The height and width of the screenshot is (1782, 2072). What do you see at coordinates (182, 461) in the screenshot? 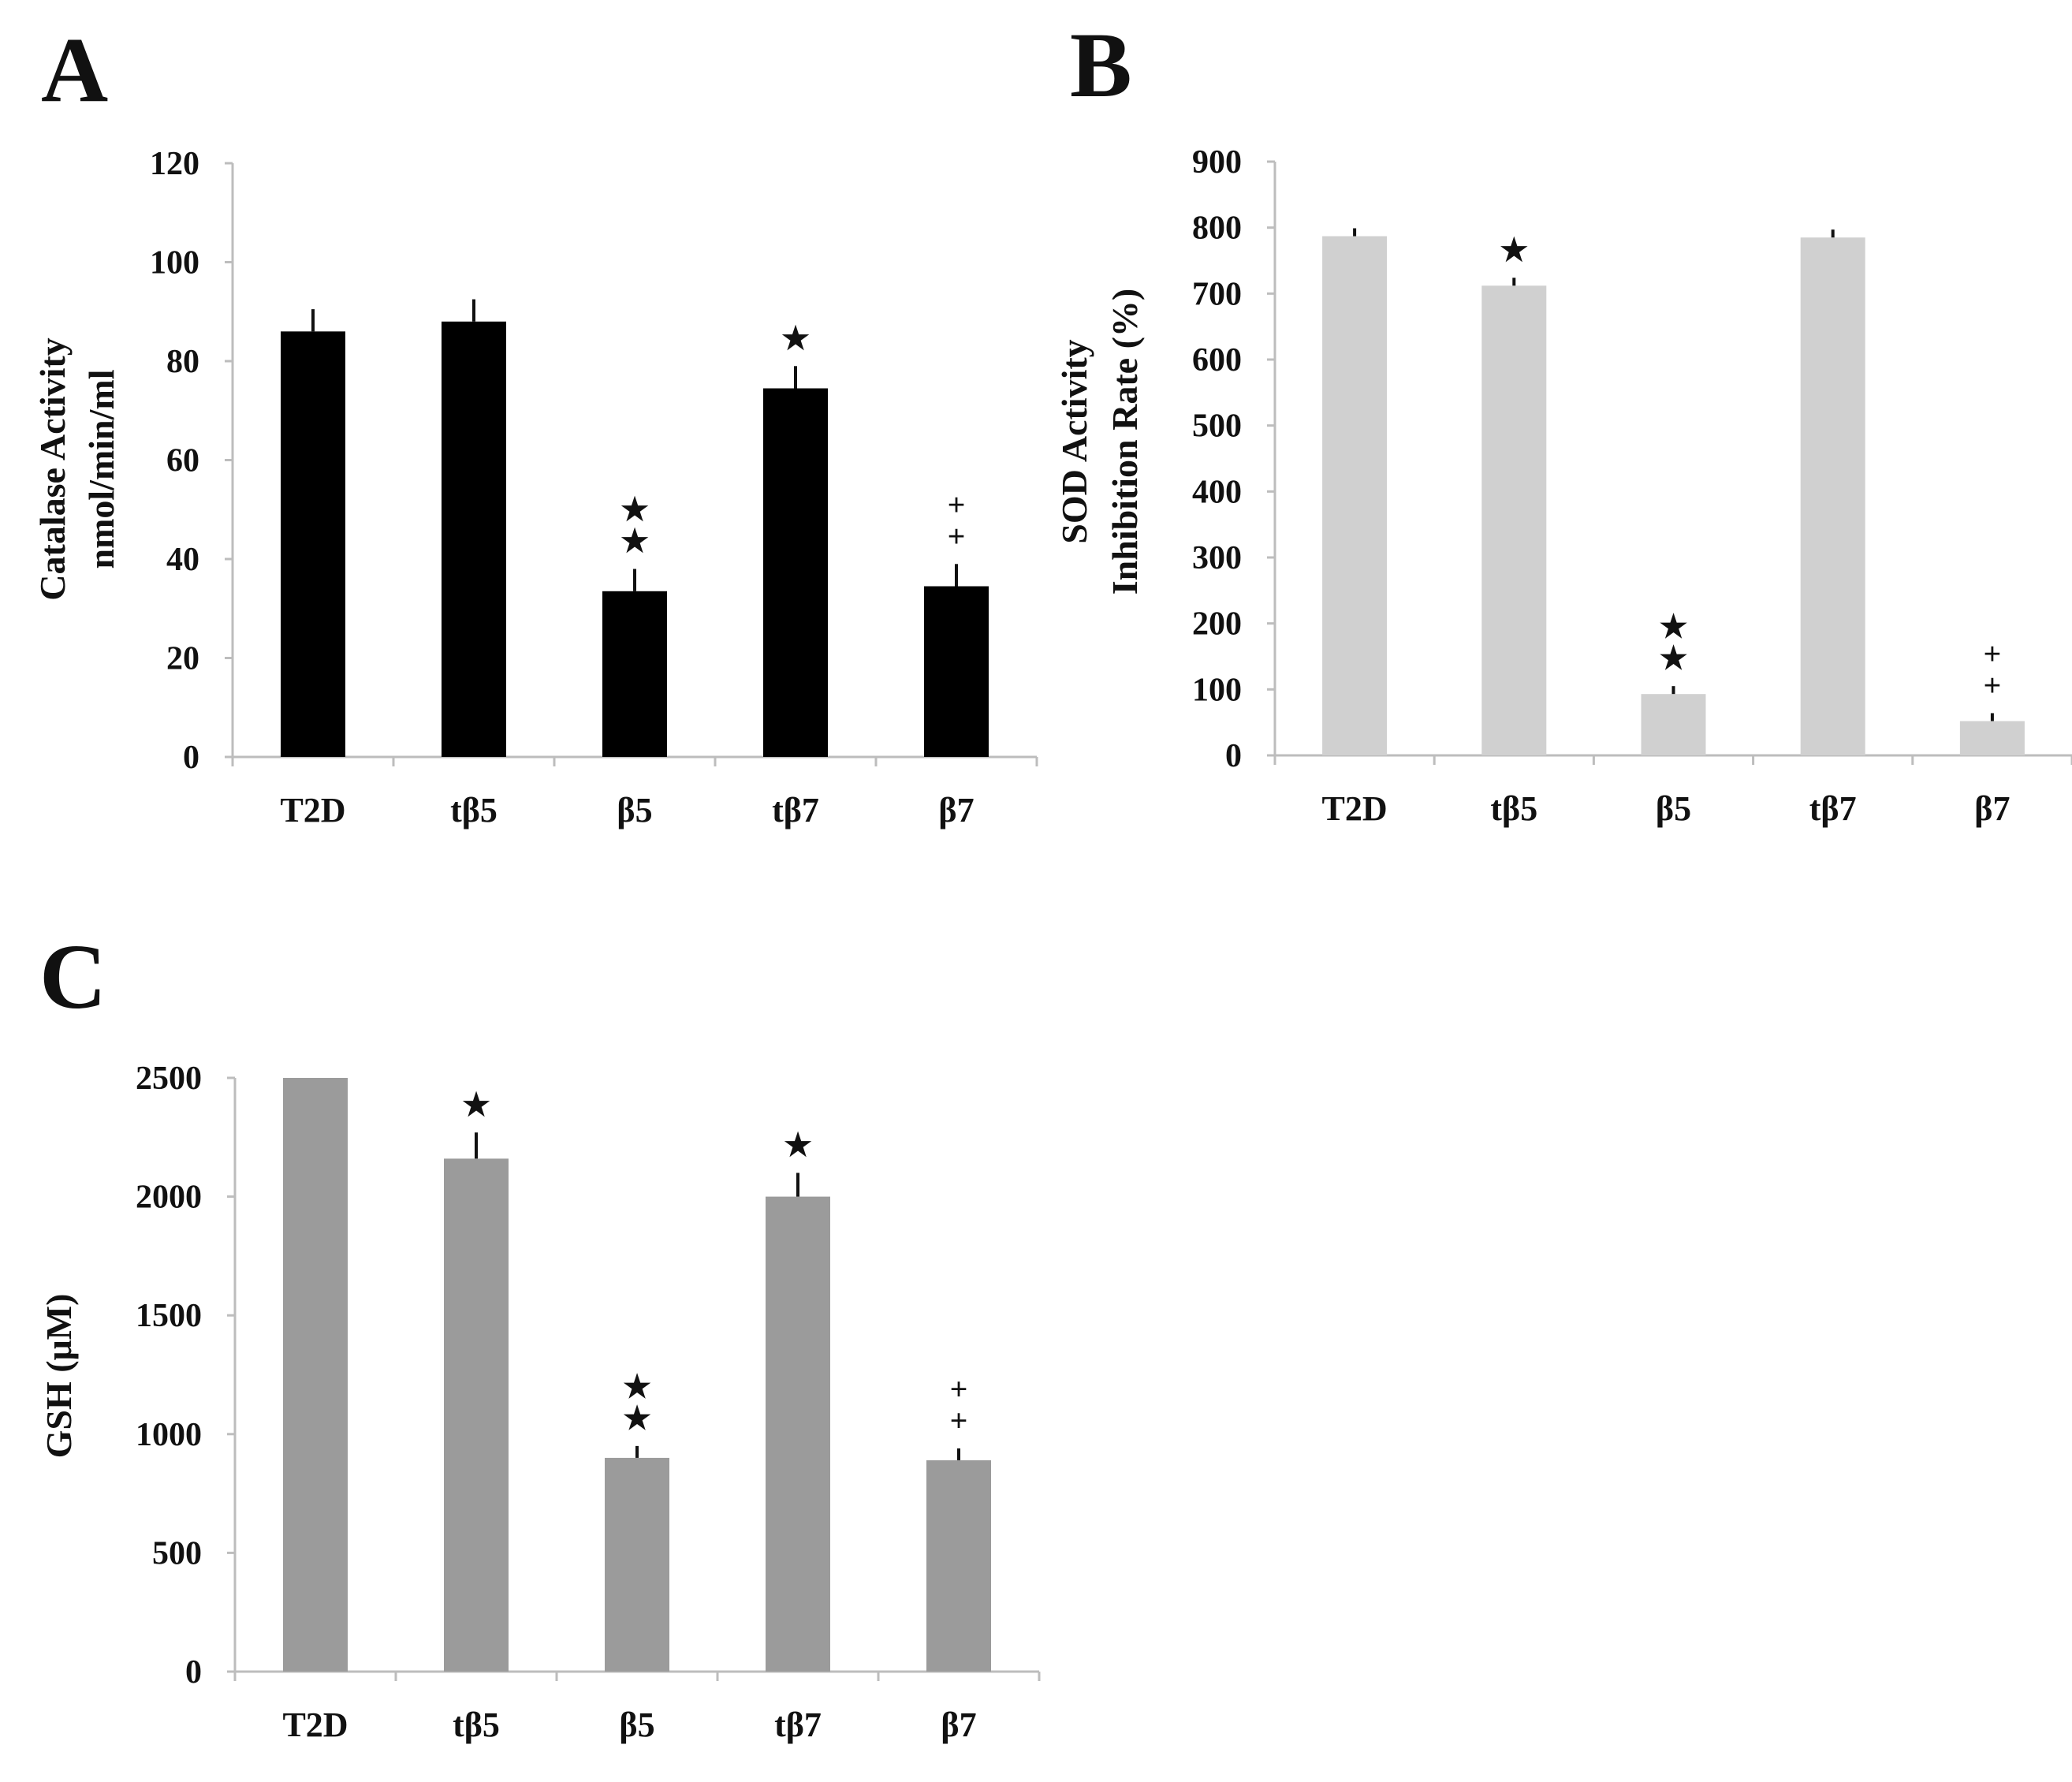
I see `y-tick-label: 60` at bounding box center [182, 461].